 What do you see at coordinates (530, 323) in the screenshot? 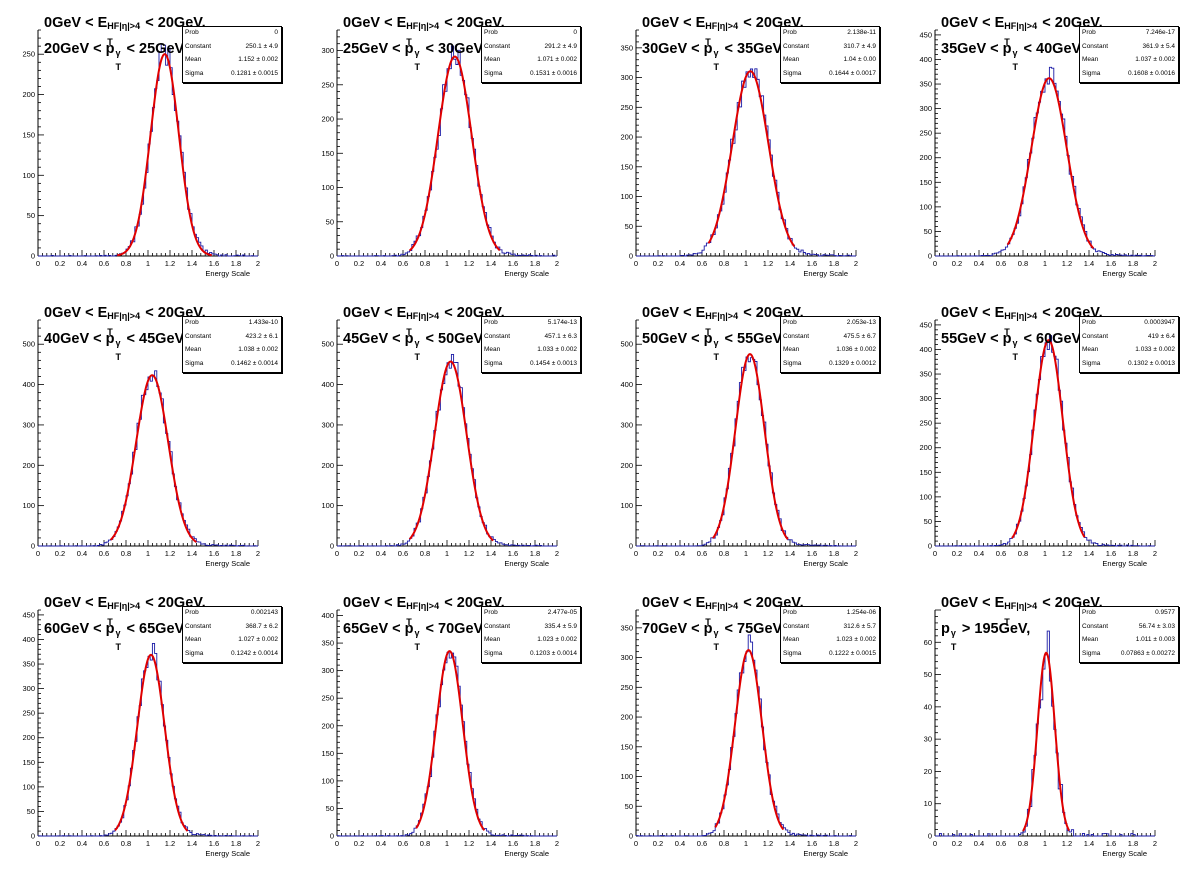
I see `stat-row-prob: Prob 5.174e-13` at bounding box center [530, 323].